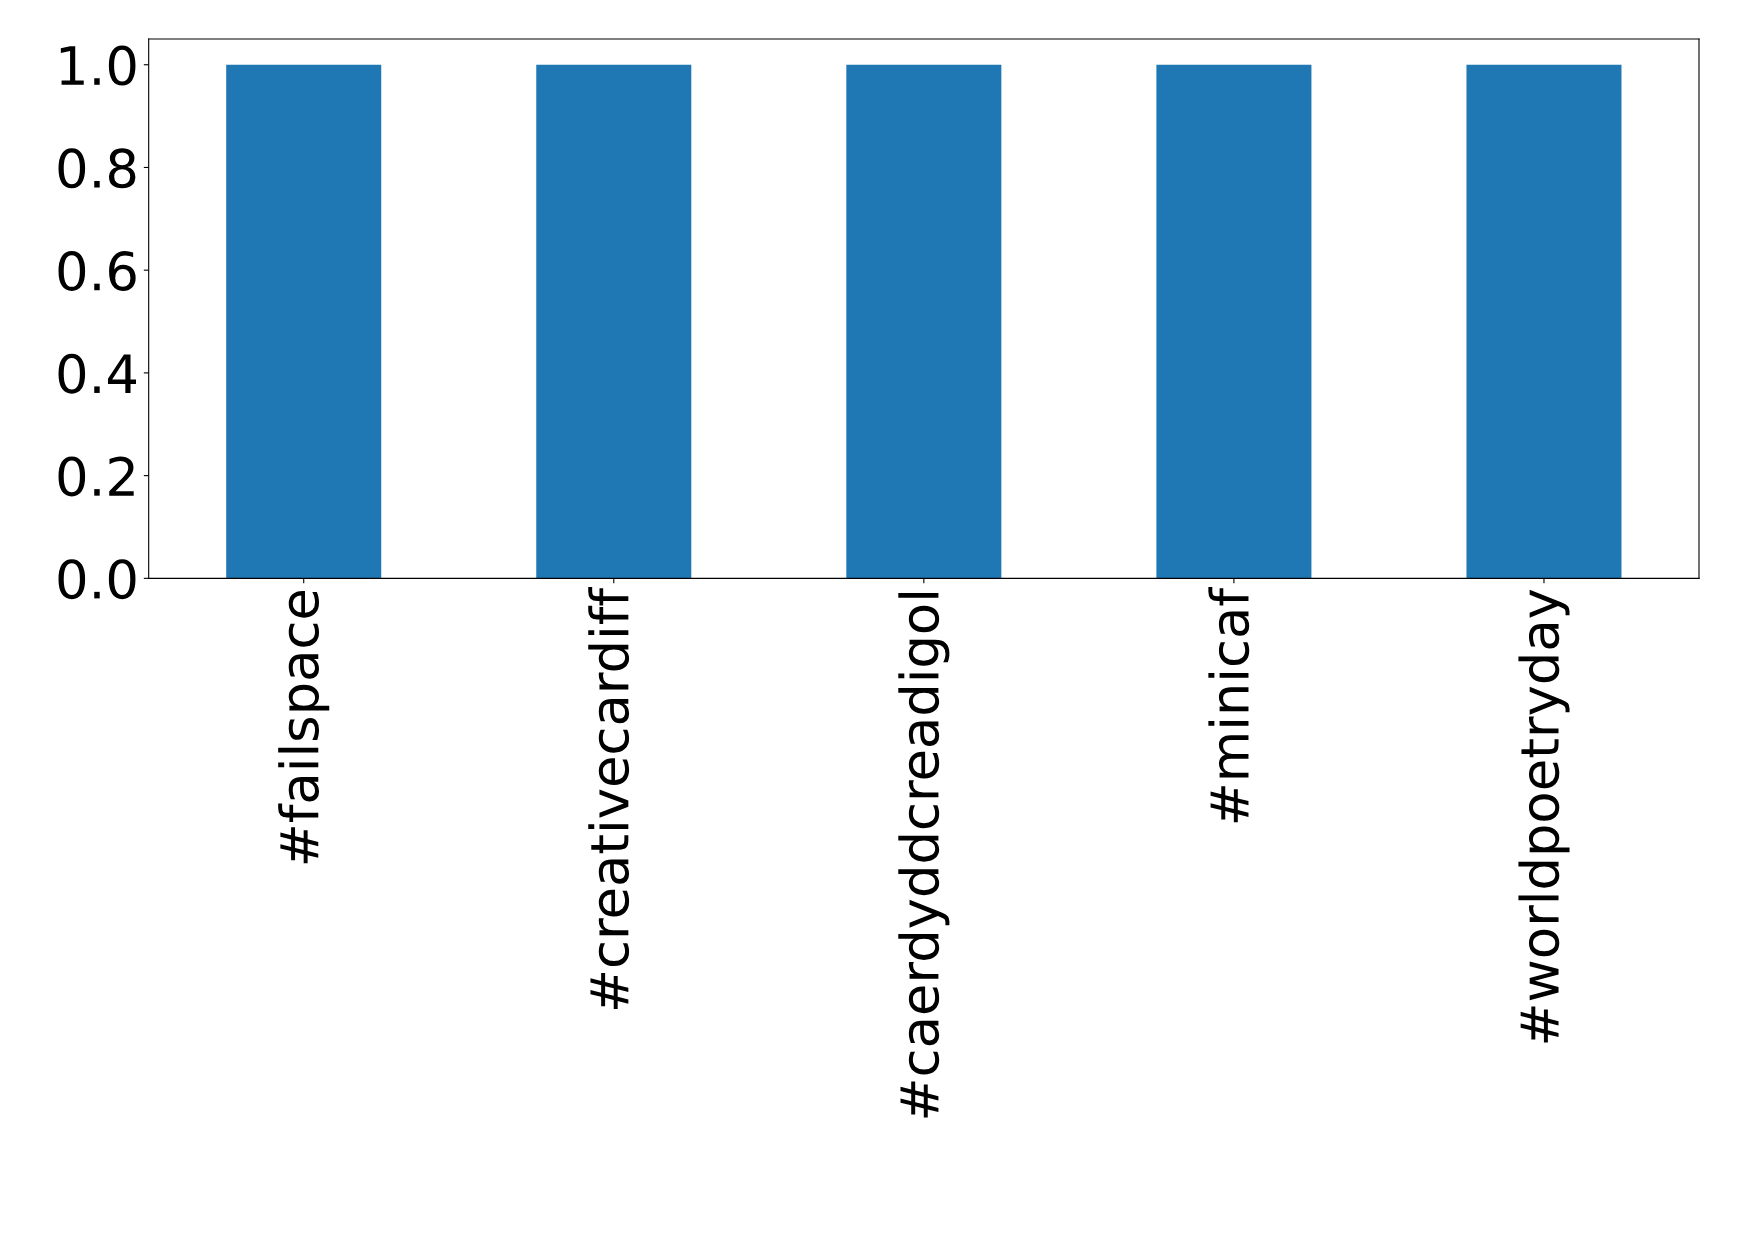  What do you see at coordinates (609, 798) in the screenshot?
I see `x-tick-label: #creativecardiff` at bounding box center [609, 798].